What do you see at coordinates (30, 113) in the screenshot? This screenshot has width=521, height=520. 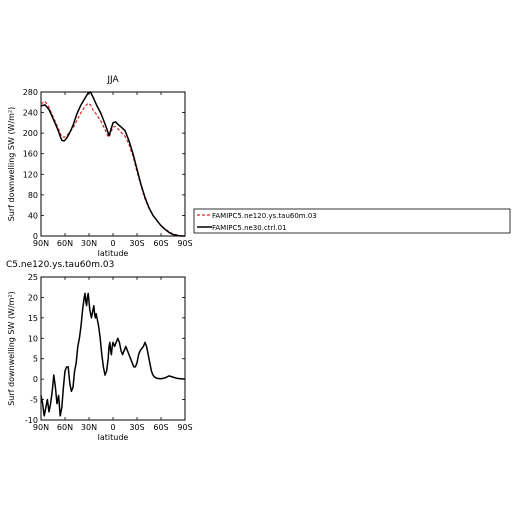 I see `t-y-tick-label: 240` at bounding box center [30, 113].